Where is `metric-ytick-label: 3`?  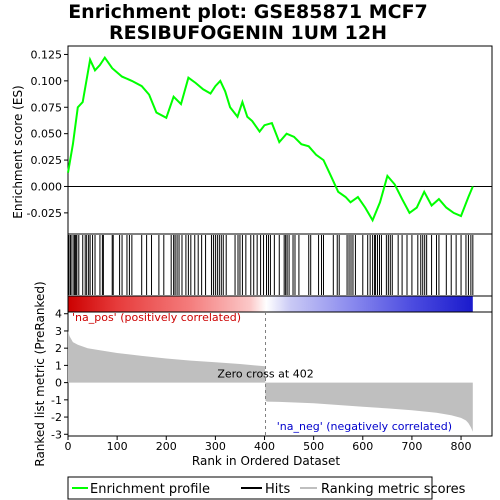 metric-ytick-label: 3 is located at coordinates (58, 331).